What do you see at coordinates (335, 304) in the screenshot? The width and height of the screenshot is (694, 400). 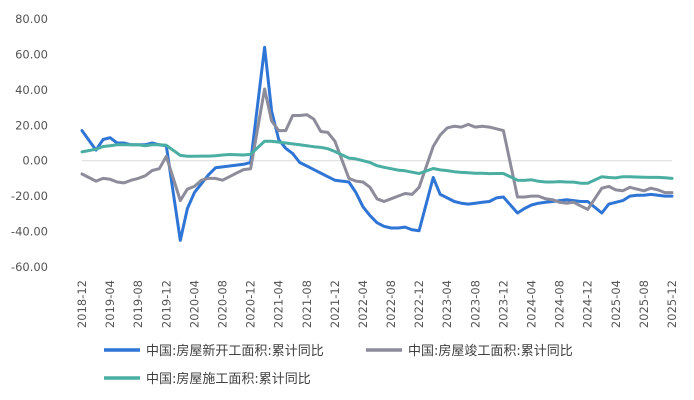 I see `x-tick-label: 2021-12` at bounding box center [335, 304].